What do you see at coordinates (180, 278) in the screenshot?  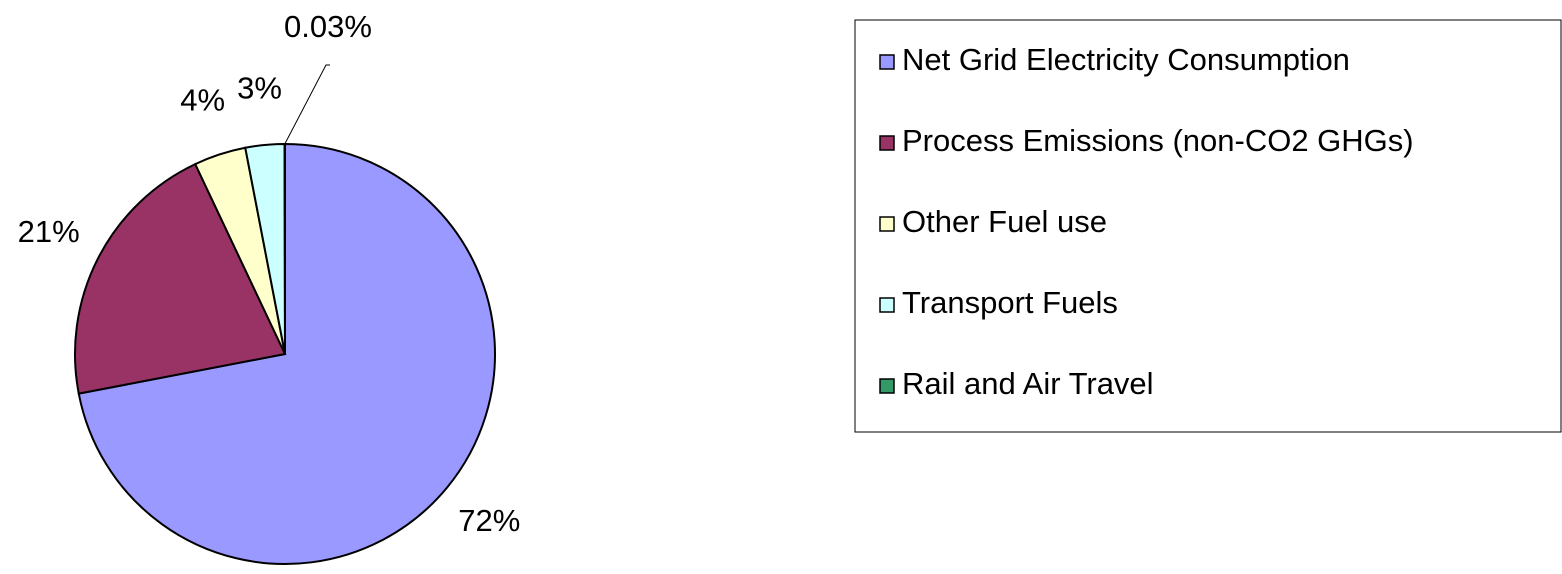 I see `pie-slice` at bounding box center [180, 278].